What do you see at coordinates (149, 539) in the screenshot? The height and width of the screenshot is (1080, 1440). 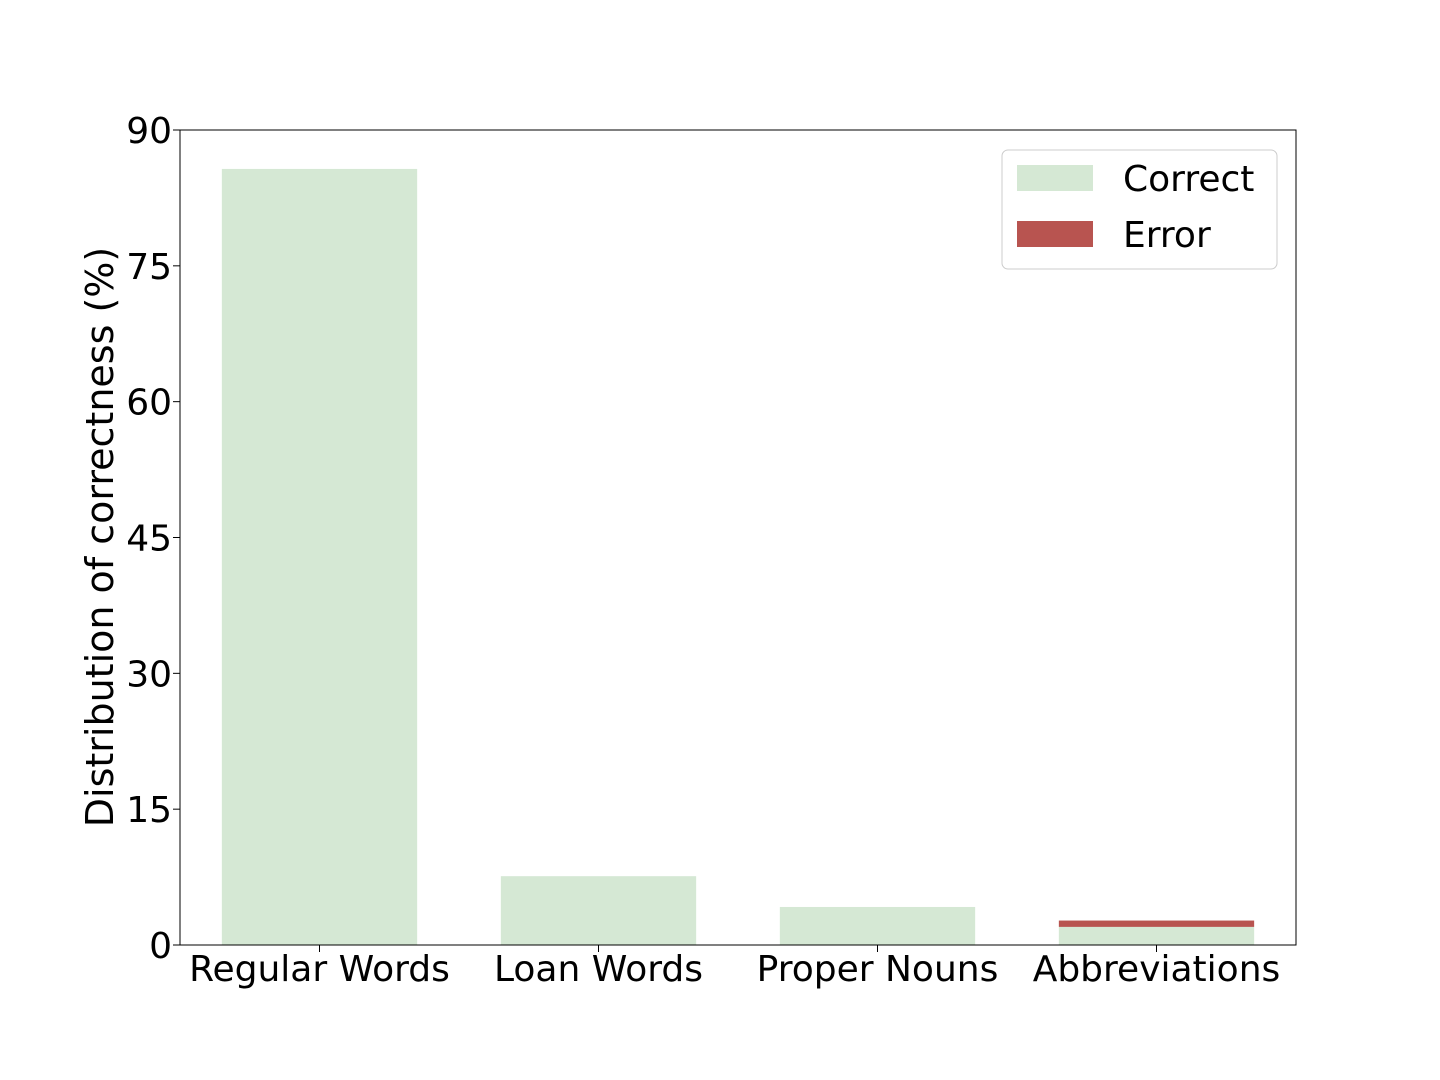 I see `y-tick-label: 45` at bounding box center [149, 539].